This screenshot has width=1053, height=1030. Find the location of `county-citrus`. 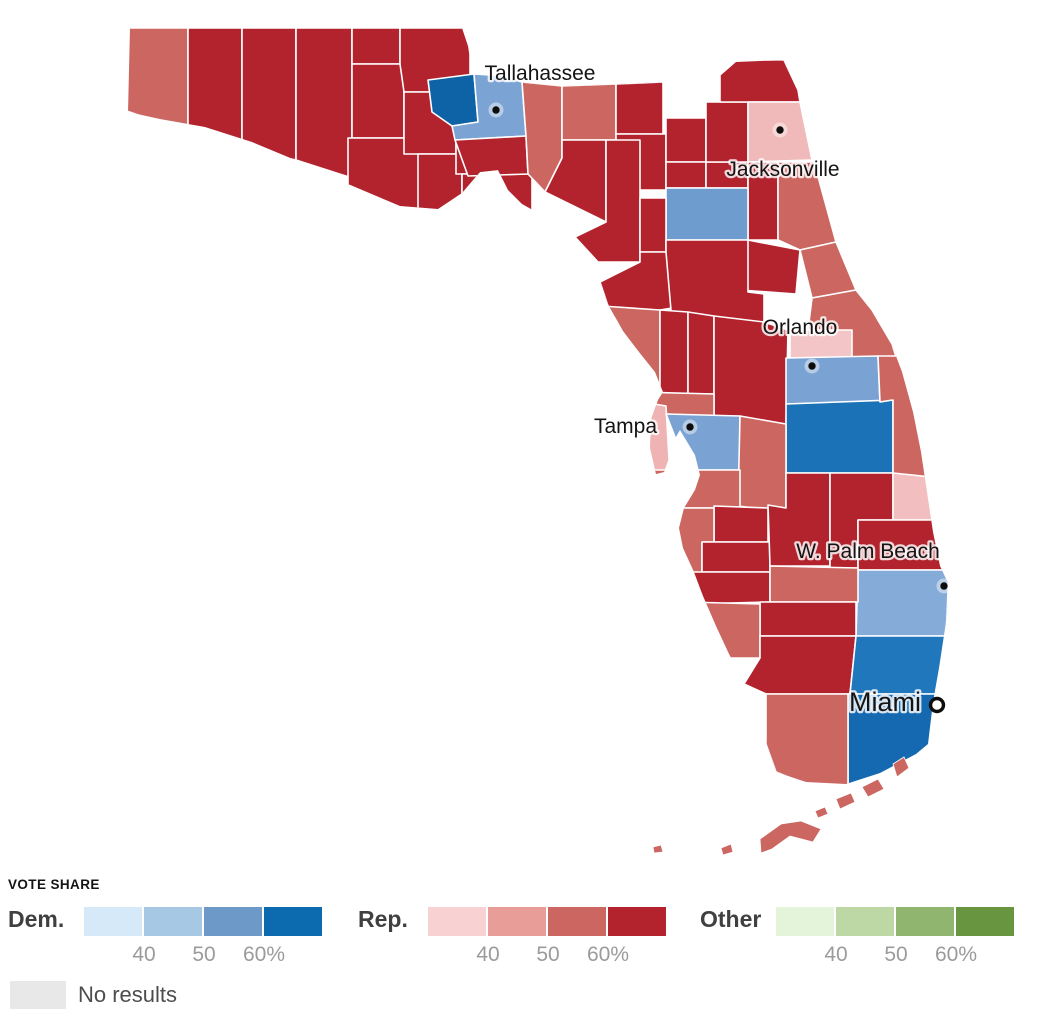

county-citrus is located at coordinates (631, 349).